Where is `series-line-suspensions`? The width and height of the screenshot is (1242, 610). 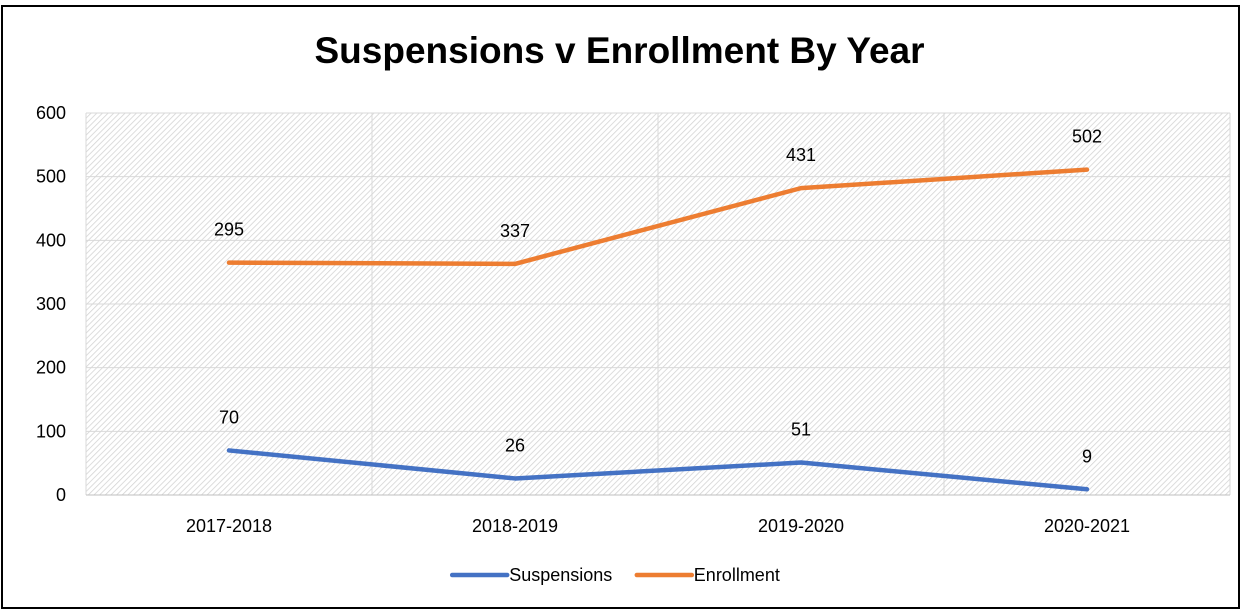
series-line-suspensions is located at coordinates (658, 470).